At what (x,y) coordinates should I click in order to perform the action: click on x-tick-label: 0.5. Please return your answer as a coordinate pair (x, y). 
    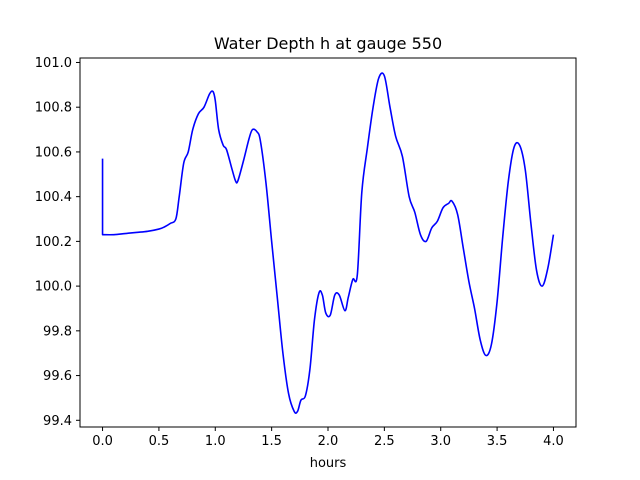
    Looking at the image, I should click on (159, 441).